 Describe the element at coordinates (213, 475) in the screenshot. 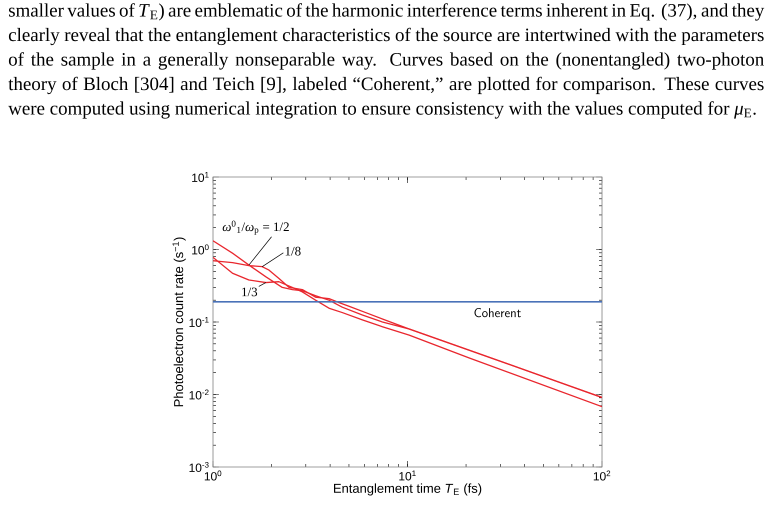

I see `x-tick-label: 10$^{0}$` at that location.